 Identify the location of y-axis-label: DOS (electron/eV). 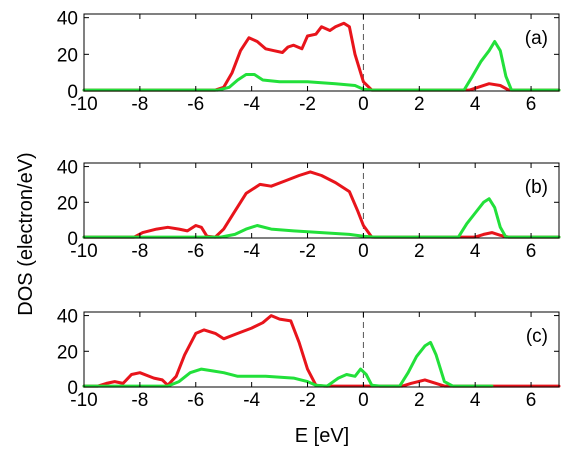
(26, 233).